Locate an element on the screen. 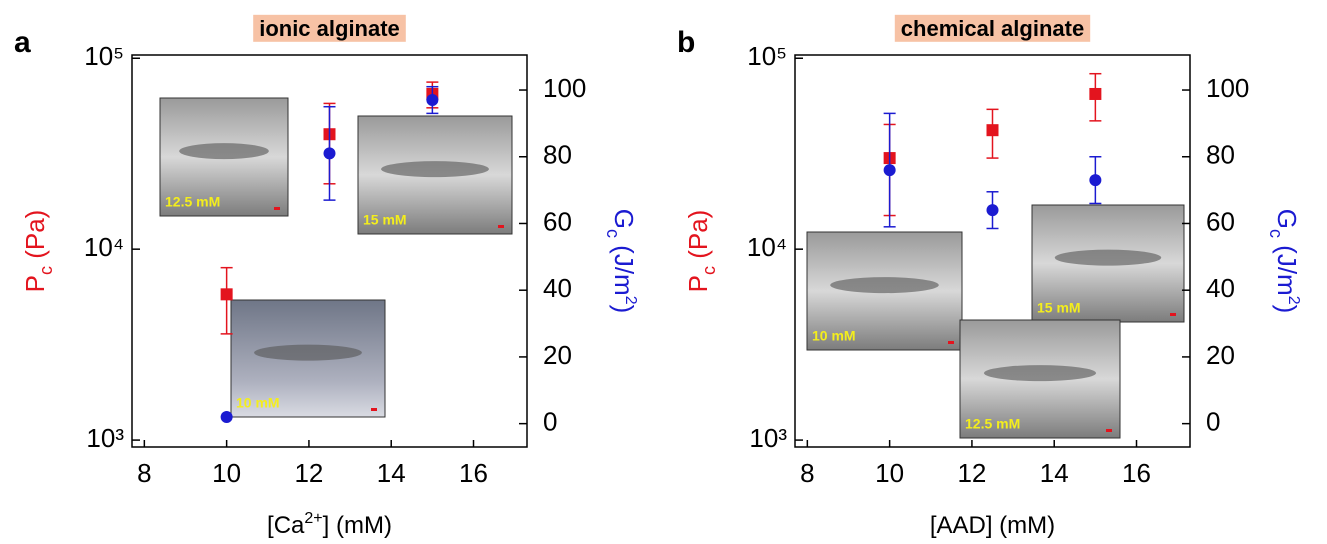  label-part: ] (mM) is located at coordinates (357, 525).